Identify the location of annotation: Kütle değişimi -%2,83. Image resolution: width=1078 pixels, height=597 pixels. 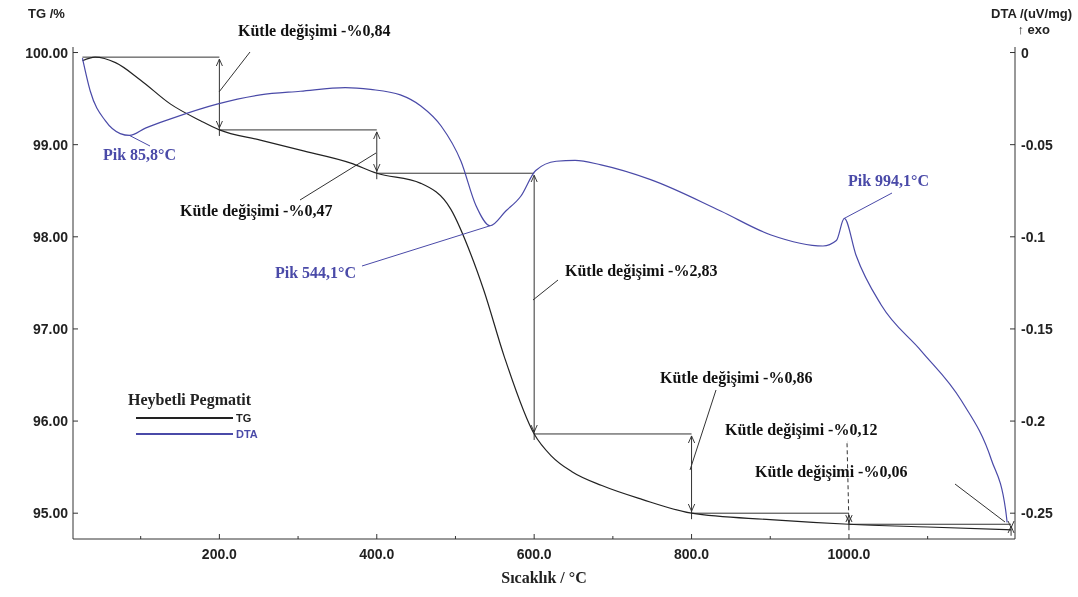
(641, 271).